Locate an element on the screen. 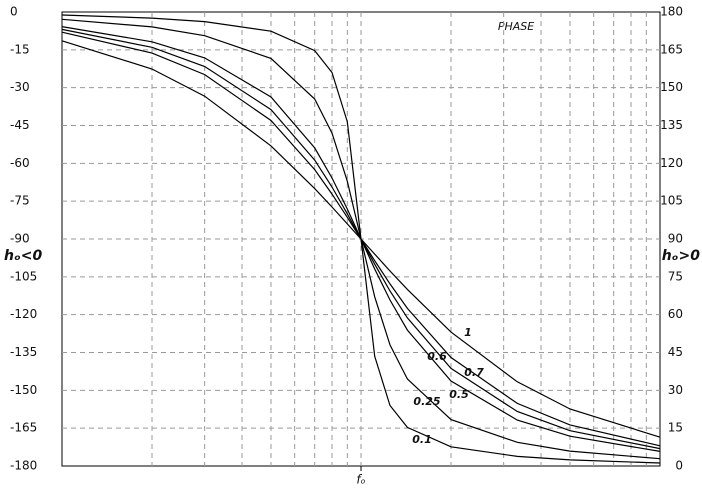 This screenshot has height=488, width=702. y-tick-label: -165 is located at coordinates (23, 428).